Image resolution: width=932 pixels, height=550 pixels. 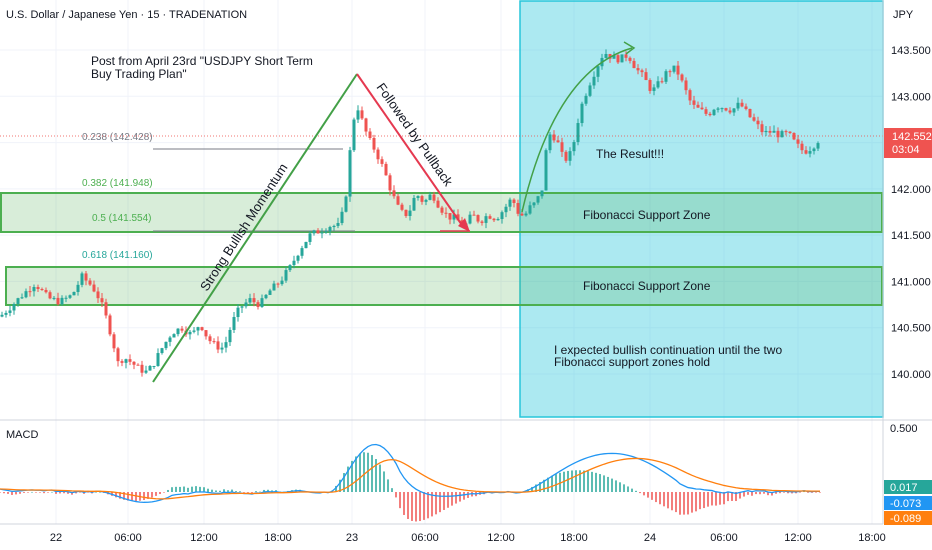 I want to click on bullish-momentum-line, so click(x=255, y=228).